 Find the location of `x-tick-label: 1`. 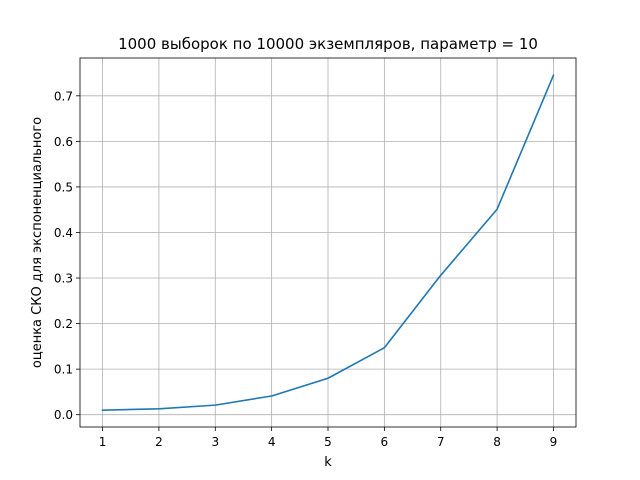

x-tick-label: 1 is located at coordinates (103, 442).